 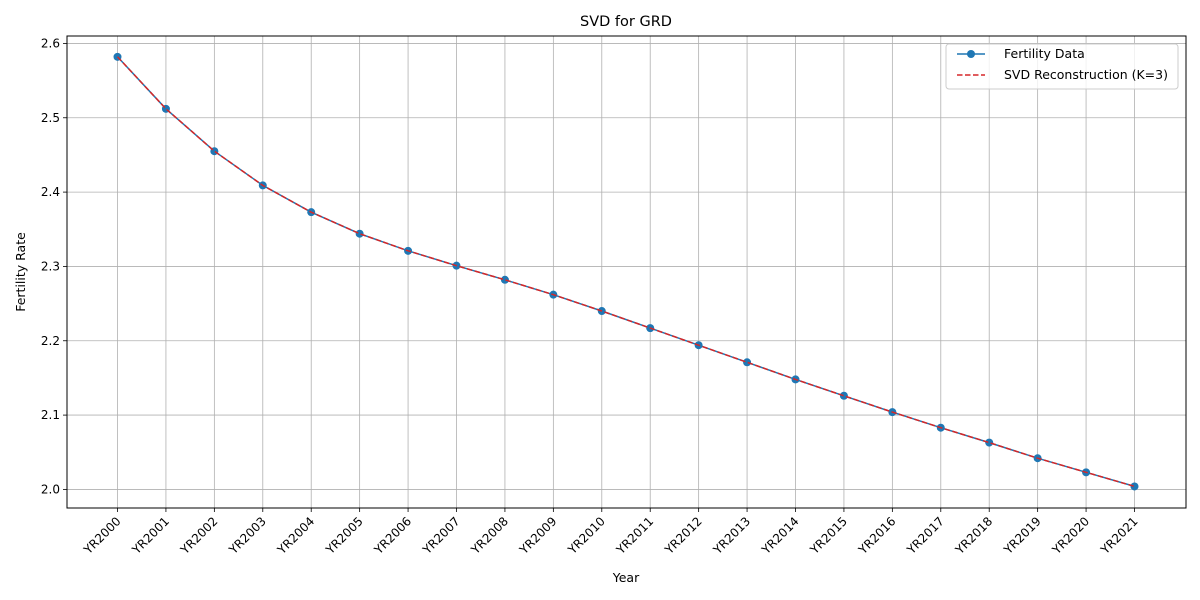 I want to click on legend-label-svd-reconstruction: SVD Reconstruction (K=3), so click(x=1086, y=74).